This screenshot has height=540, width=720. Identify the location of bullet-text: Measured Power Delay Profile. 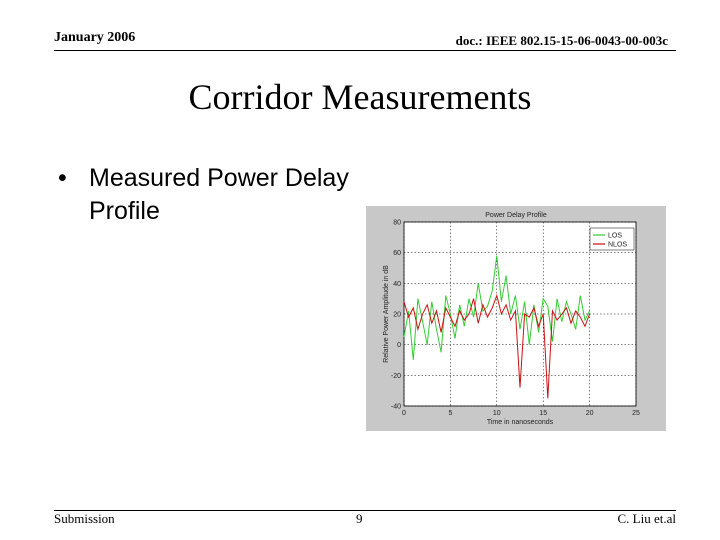
(219, 194).